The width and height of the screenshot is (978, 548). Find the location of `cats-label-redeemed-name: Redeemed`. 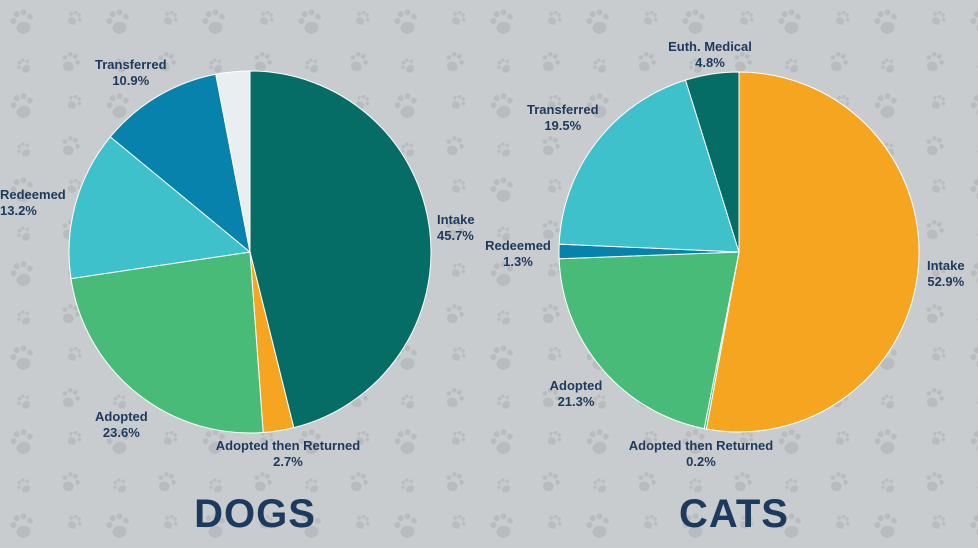

cats-label-redeemed-name: Redeemed is located at coordinates (518, 245).